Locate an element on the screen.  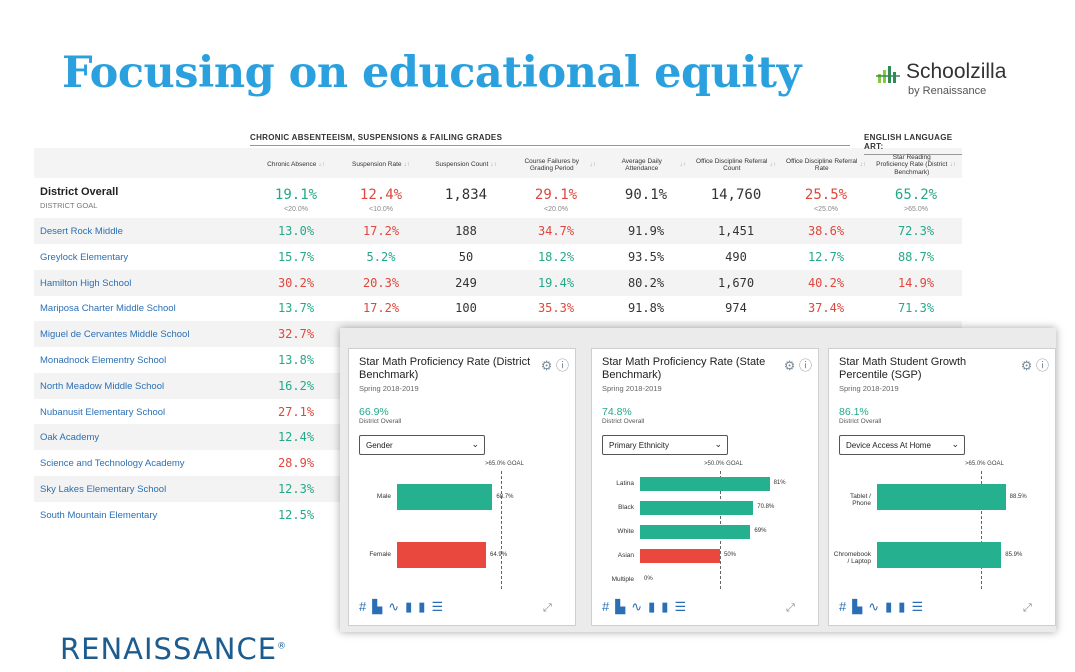
group-by-dropdown: Primary Ethnicity ⌄ is located at coordinates (665, 445).